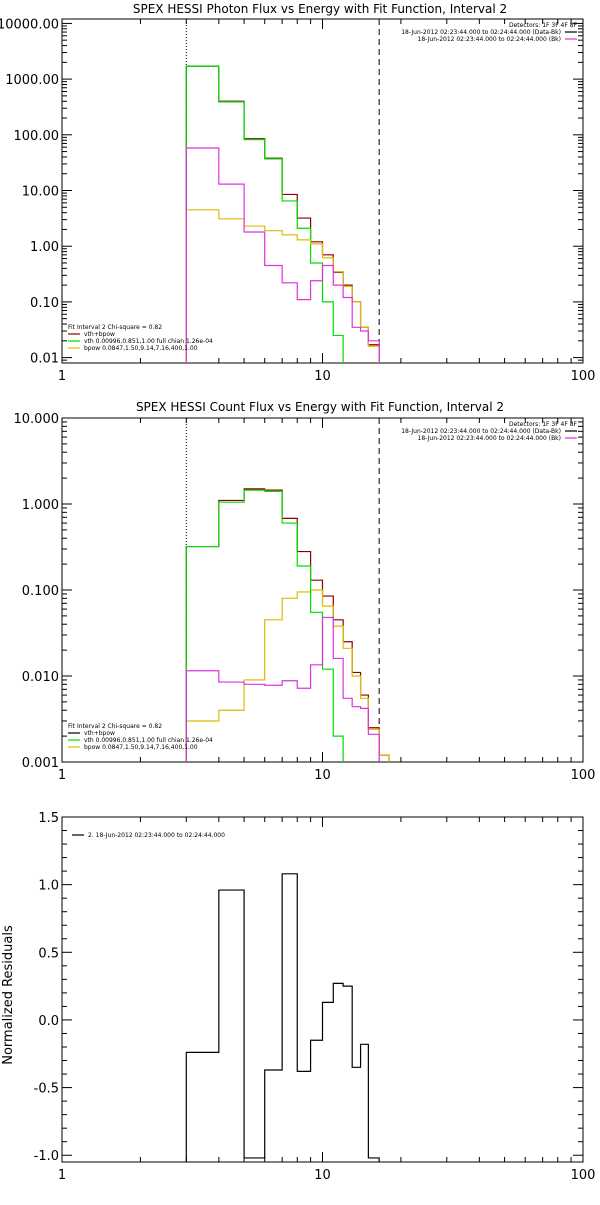 Image resolution: width=600 pixels, height=1205 pixels. What do you see at coordinates (44, 303) in the screenshot?
I see `y-tick-label: 0.10` at bounding box center [44, 303].